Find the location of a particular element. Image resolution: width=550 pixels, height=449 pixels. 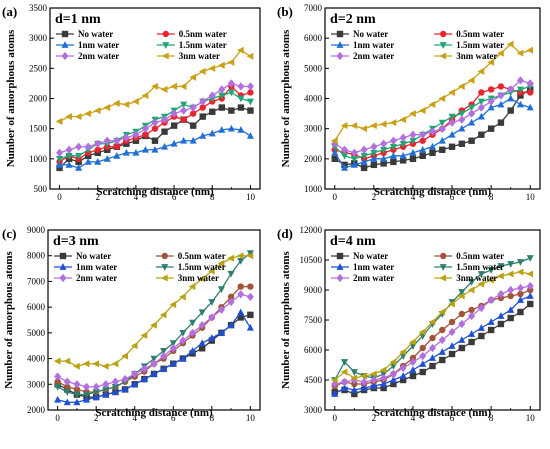

y-tick-label: 2000 is located at coordinates (313, 159).